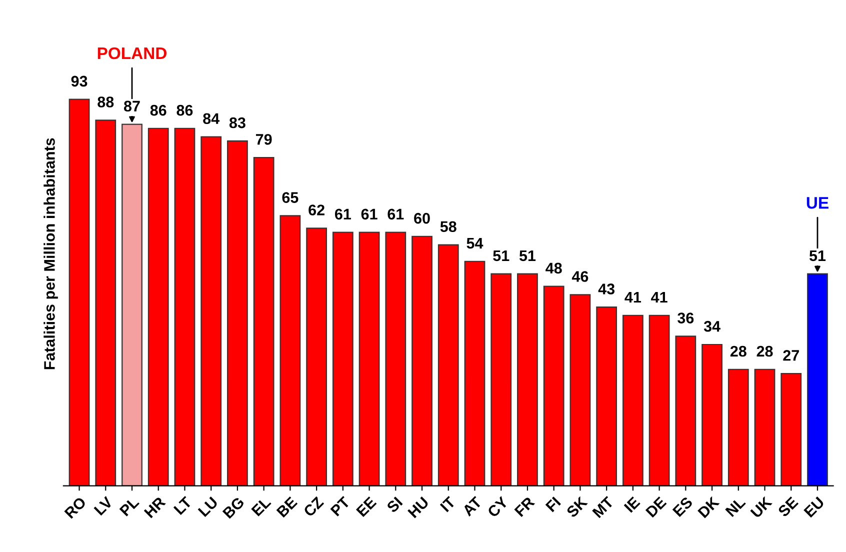  Describe the element at coordinates (632, 504) in the screenshot. I see `x-tick-label: IE` at that location.